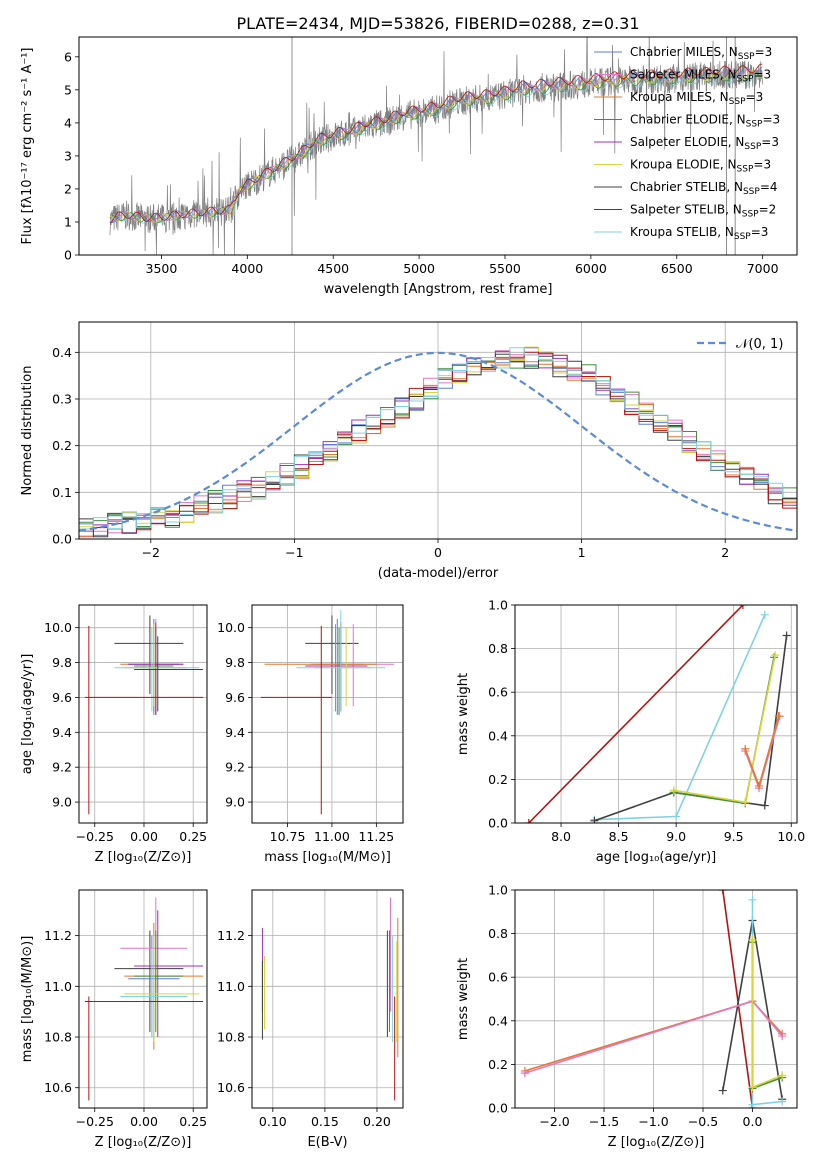 The image size is (819, 1170). Describe the element at coordinates (62, 732) in the screenshot. I see `y-tick-label: 9.4` at that location.